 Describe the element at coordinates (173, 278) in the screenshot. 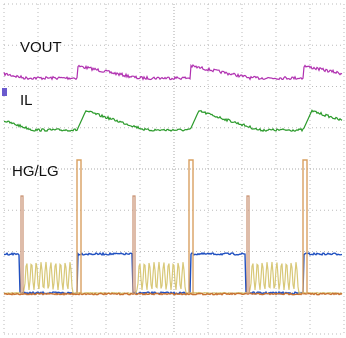

I see `ring-trace` at that location.